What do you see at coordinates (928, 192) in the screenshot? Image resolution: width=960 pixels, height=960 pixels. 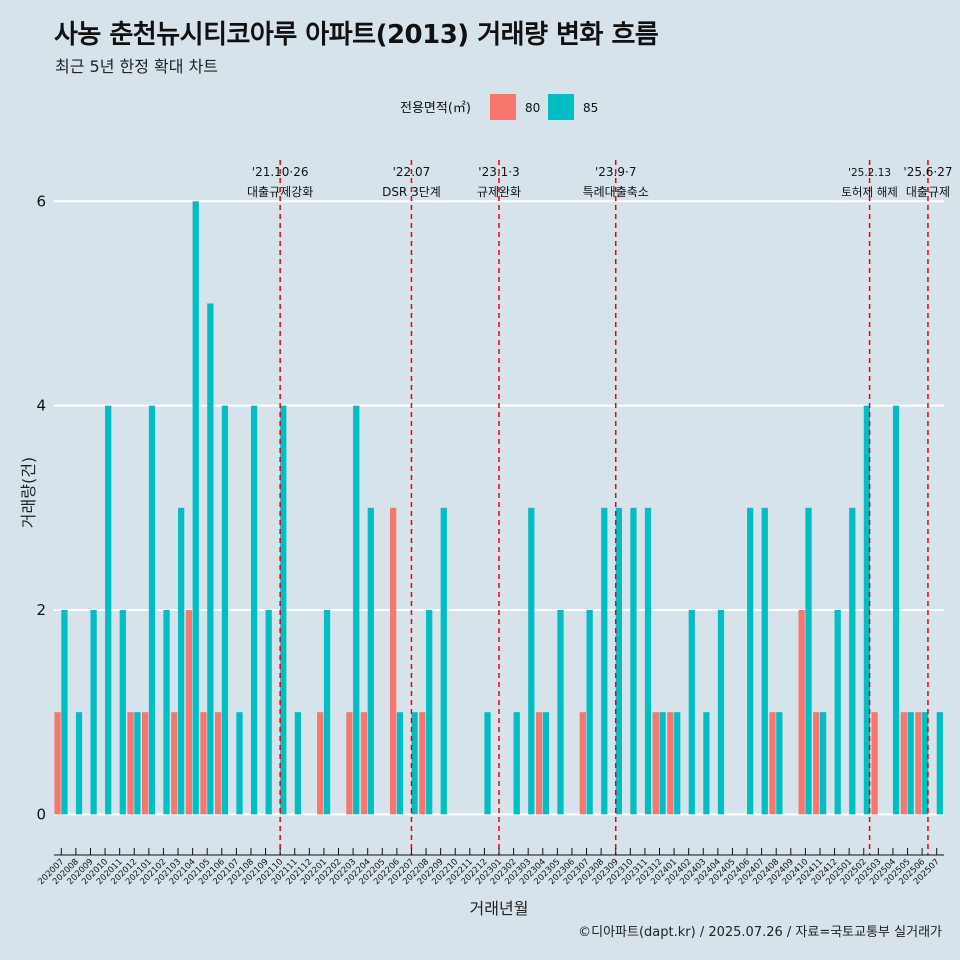 I see `event-name-label: 대출규제` at bounding box center [928, 192].